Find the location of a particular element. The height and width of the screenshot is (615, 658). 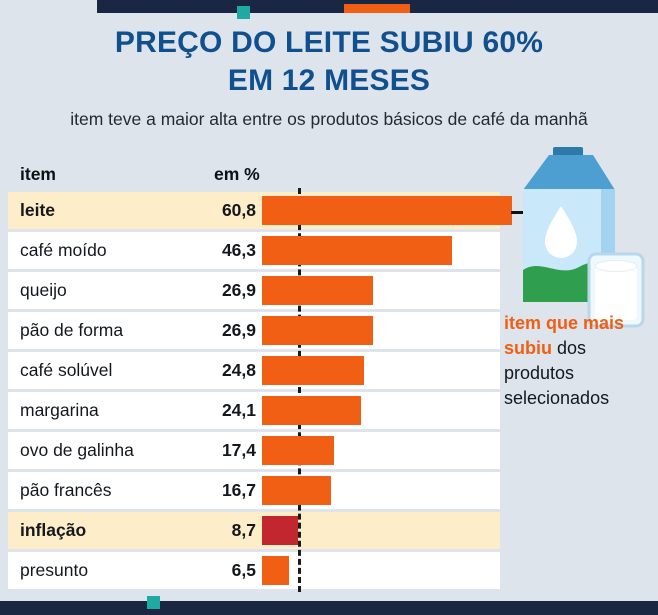

row-value: 24,8 is located at coordinates (238, 370).